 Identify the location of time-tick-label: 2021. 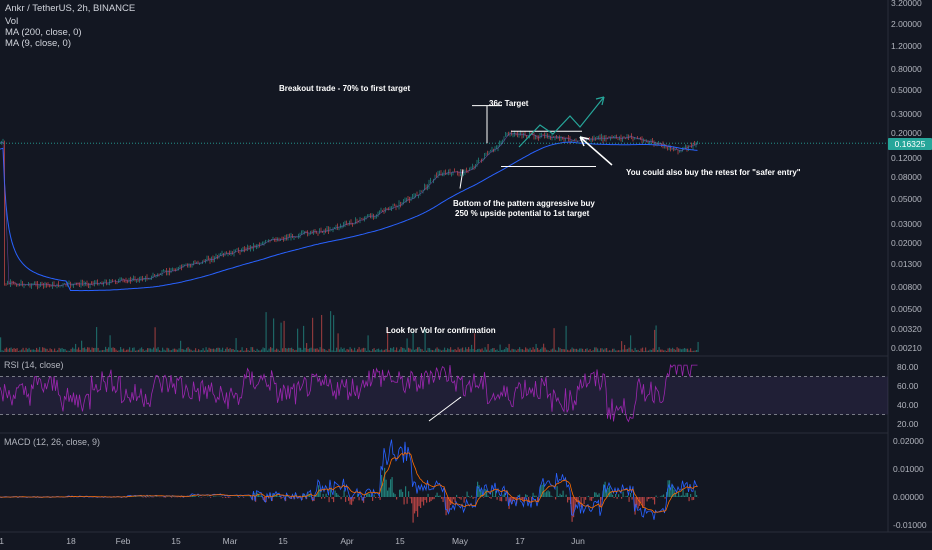
(2, 541).